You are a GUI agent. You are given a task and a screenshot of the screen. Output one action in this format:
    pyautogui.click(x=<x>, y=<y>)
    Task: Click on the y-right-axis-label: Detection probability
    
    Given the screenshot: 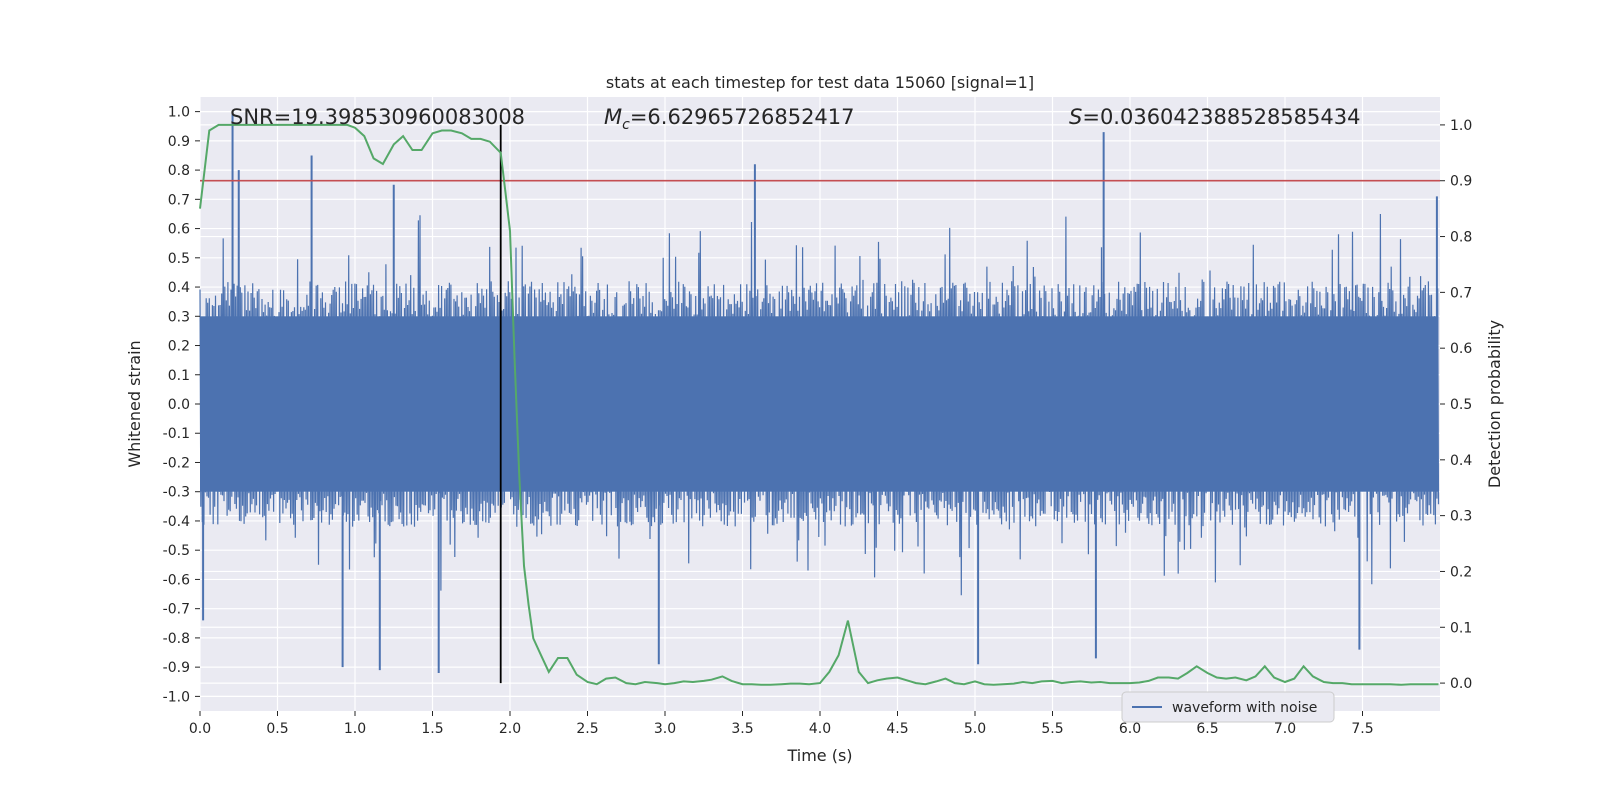 What is the action you would take?
    pyautogui.click(x=1494, y=404)
    